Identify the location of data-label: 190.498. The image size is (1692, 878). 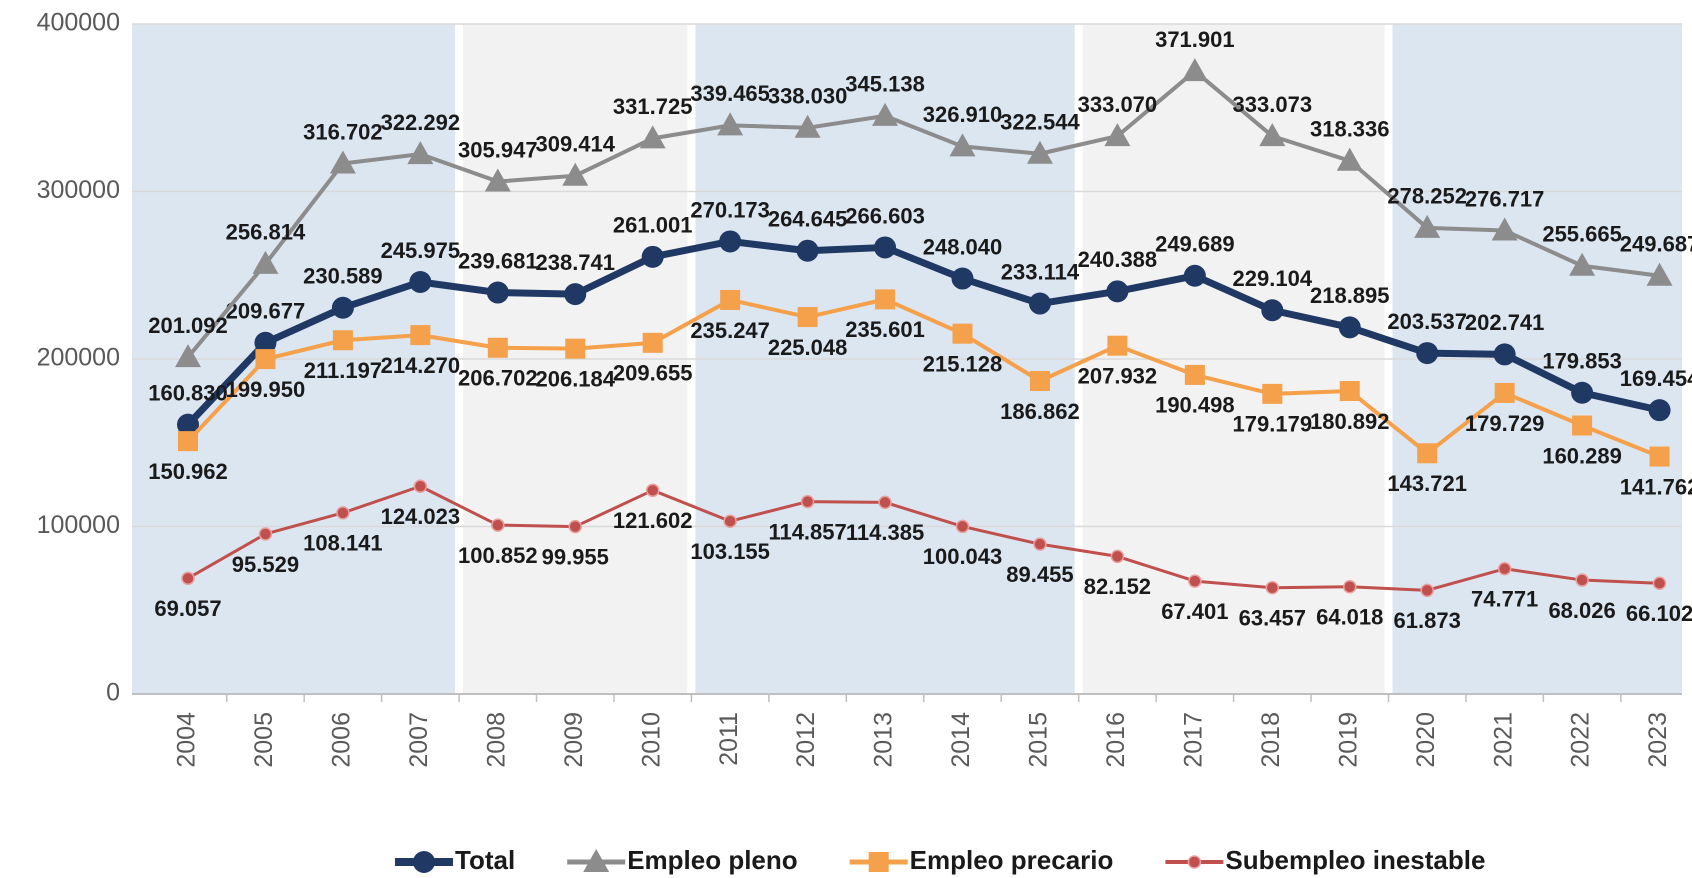
(1195, 405).